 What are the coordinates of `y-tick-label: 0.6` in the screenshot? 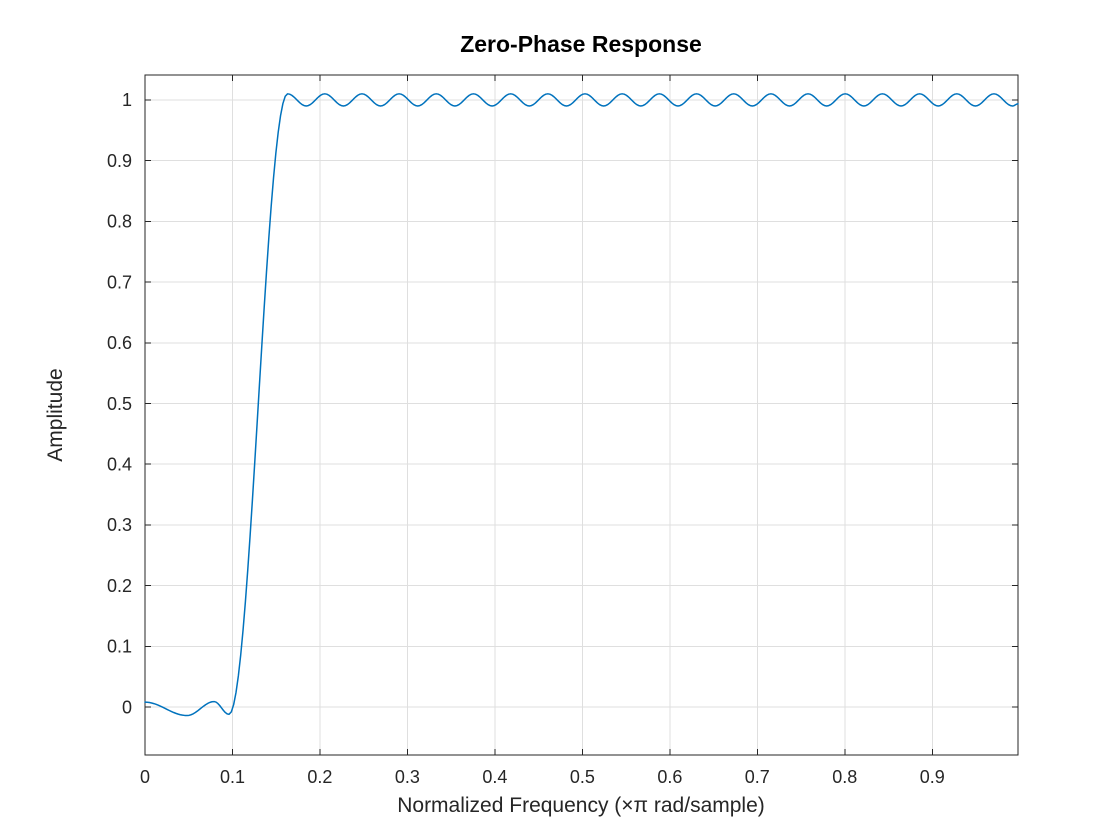 It's located at (119, 343).